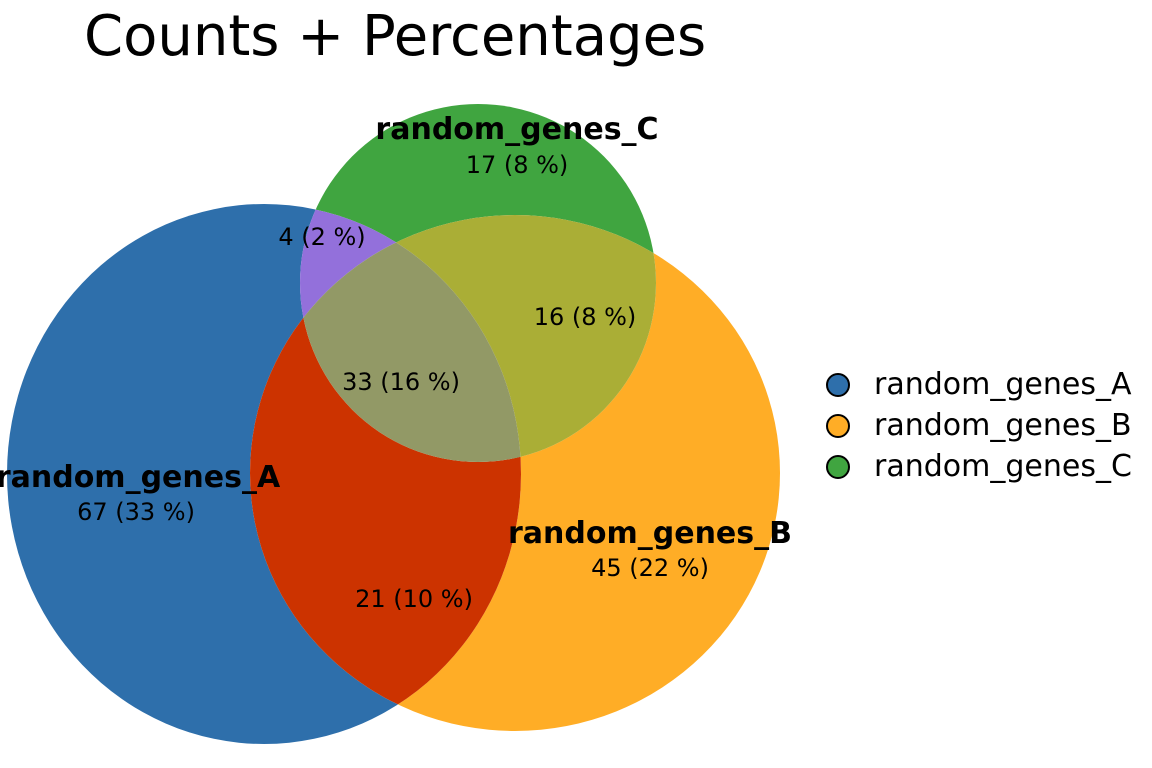 The width and height of the screenshot is (1152, 768). I want to click on legend-swatch-a, so click(838, 384).